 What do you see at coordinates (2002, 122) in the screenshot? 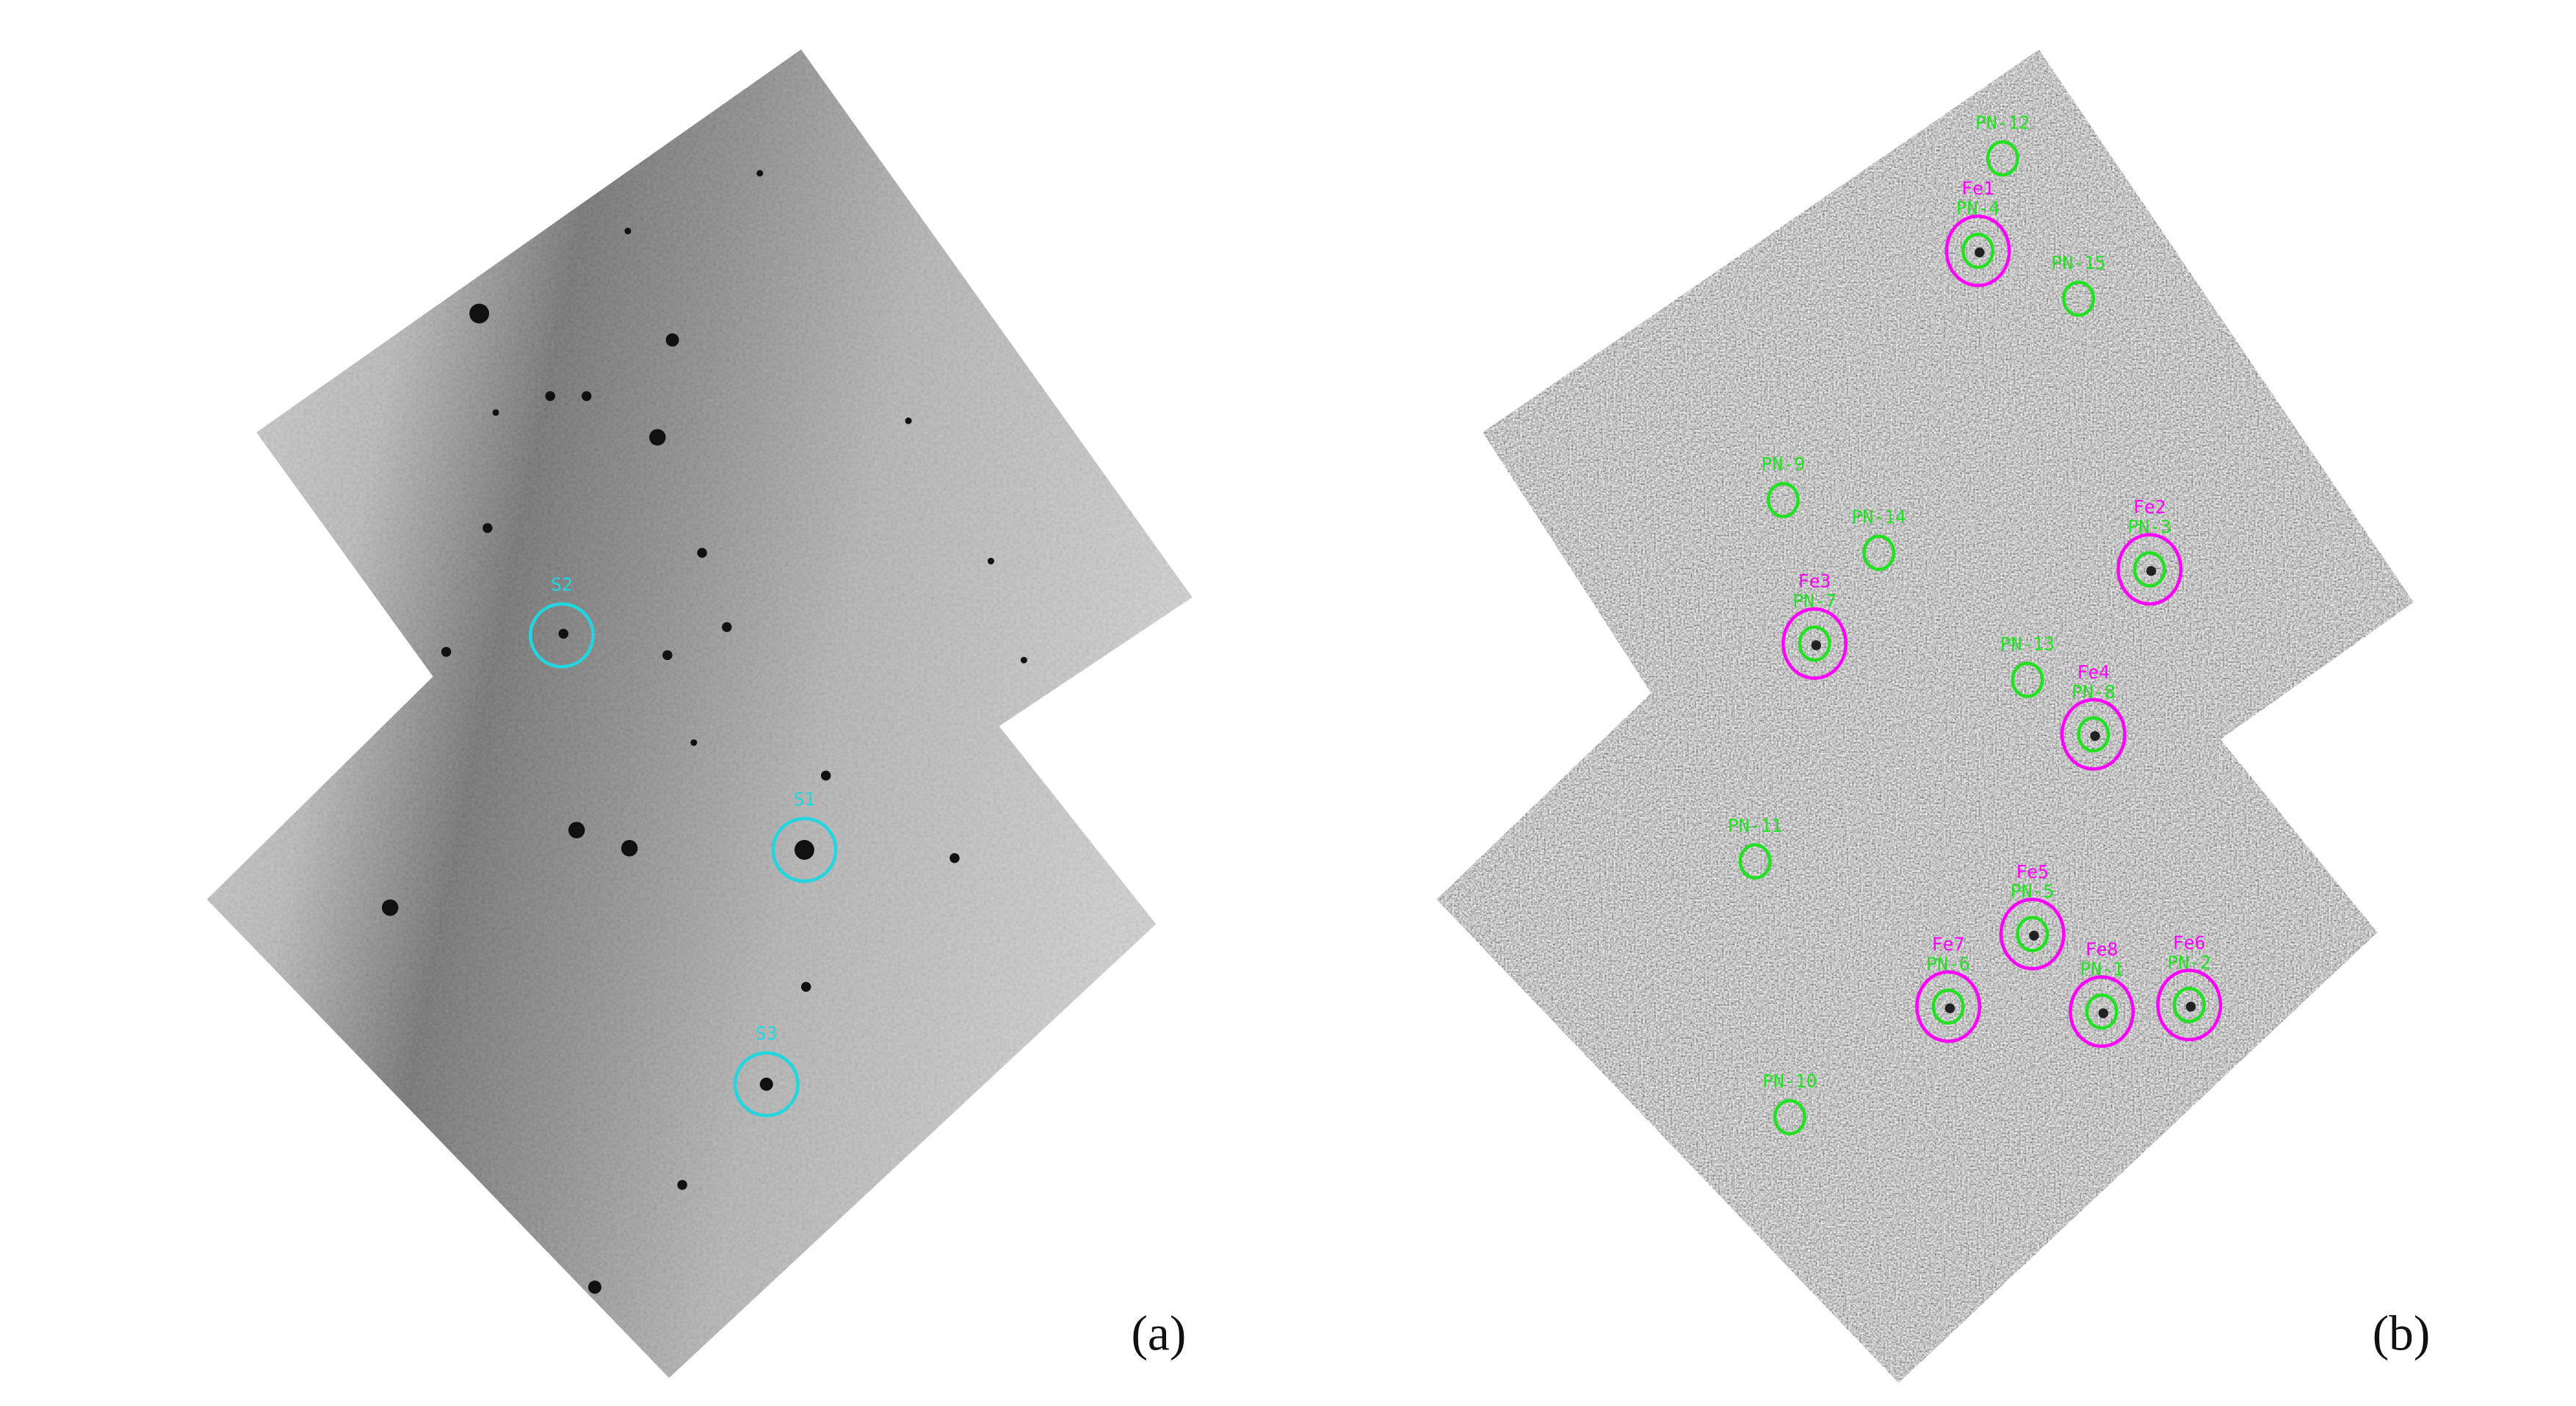
I see `pn-label: PN-12` at bounding box center [2002, 122].